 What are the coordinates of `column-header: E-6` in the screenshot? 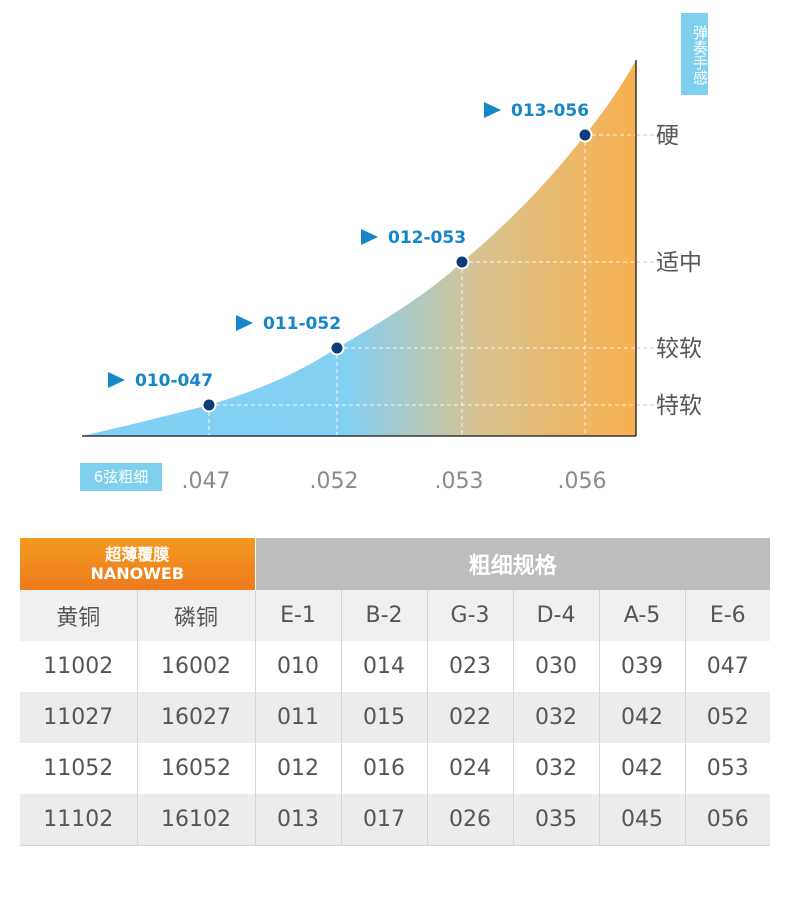 It's located at (728, 615).